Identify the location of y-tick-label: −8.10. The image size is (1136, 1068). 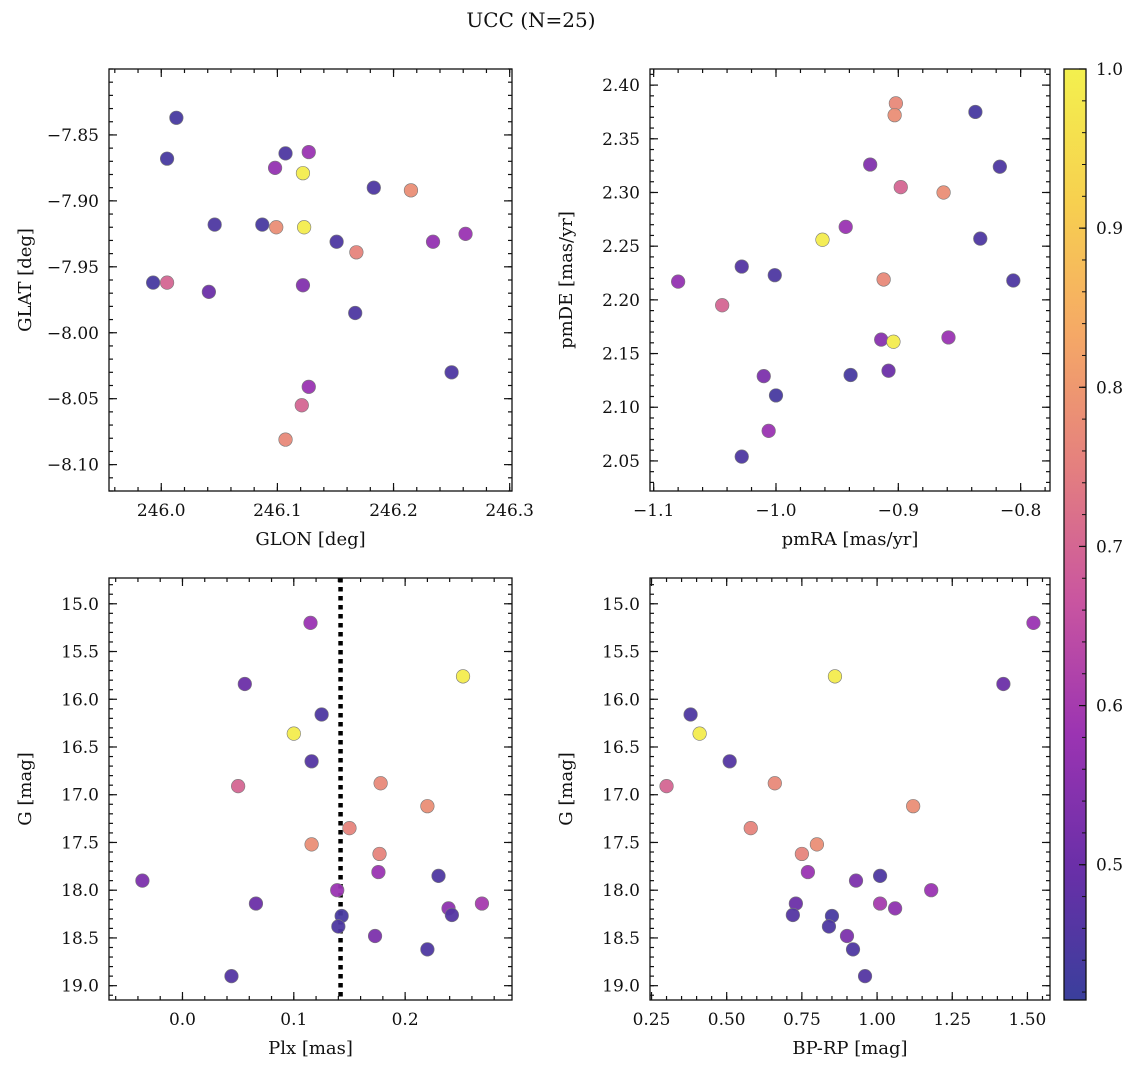
(73, 466).